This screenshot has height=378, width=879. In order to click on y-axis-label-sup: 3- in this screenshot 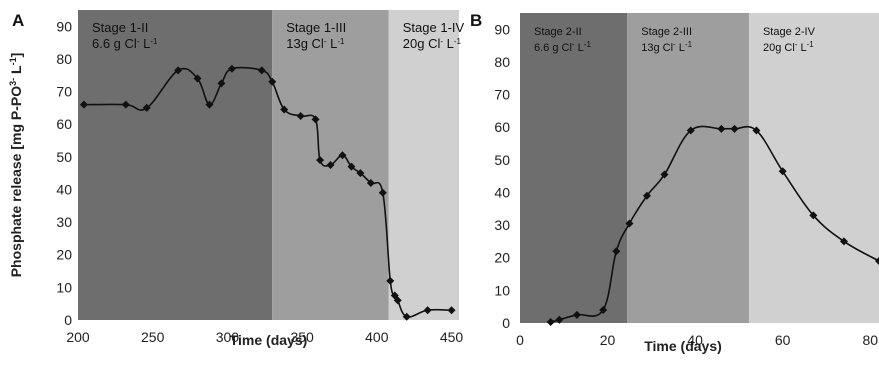, I will do `click(13, 82)`.